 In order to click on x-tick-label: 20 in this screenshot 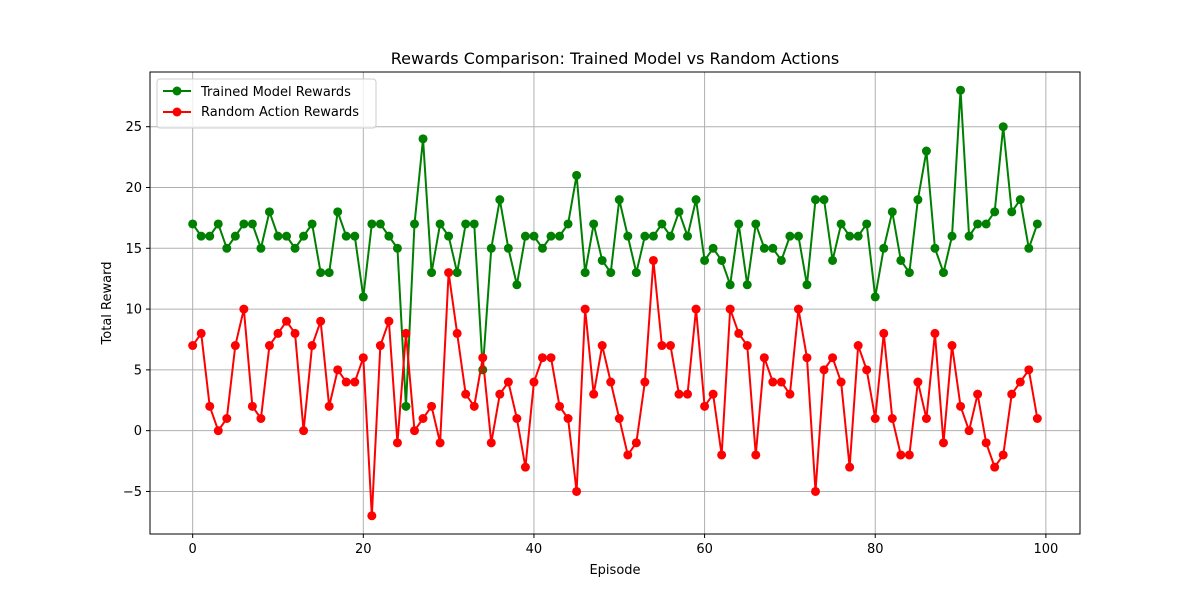, I will do `click(363, 549)`.